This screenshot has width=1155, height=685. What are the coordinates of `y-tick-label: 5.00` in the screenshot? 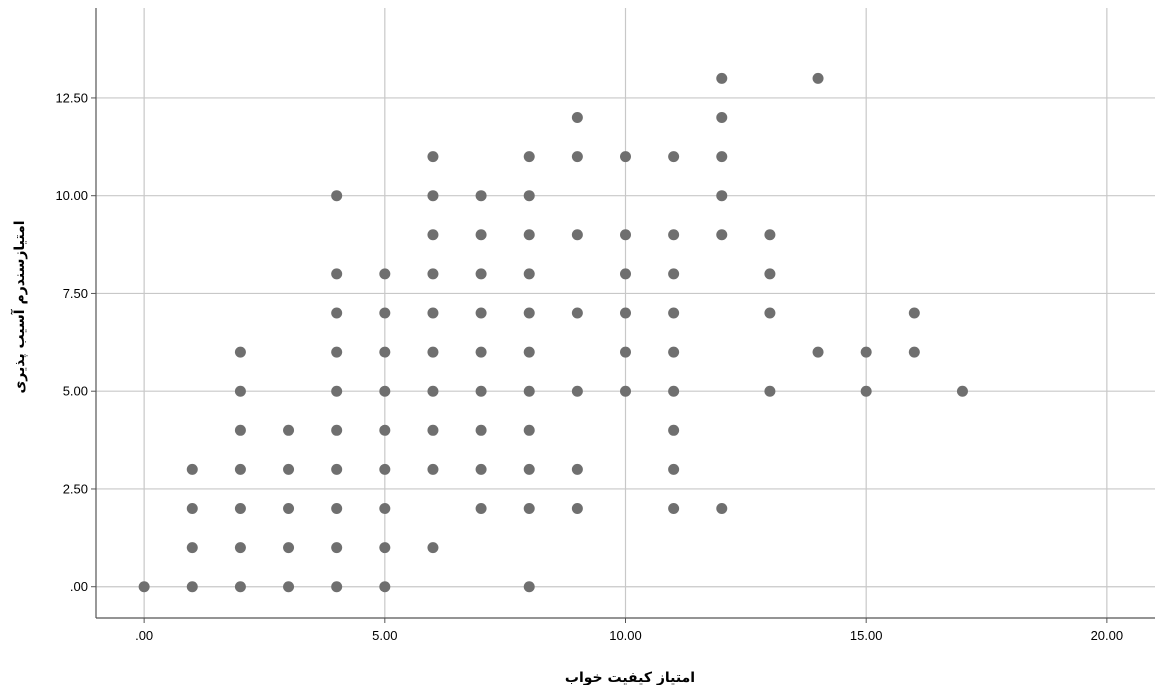 It's located at (75, 391).